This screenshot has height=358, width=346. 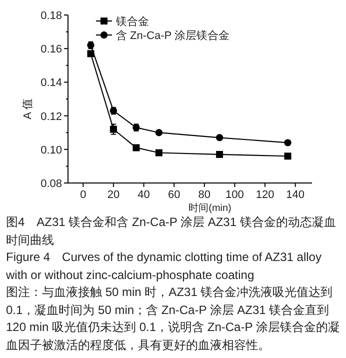 What do you see at coordinates (51, 16) in the screenshot?
I see `y-tick-label: 0.18` at bounding box center [51, 16].